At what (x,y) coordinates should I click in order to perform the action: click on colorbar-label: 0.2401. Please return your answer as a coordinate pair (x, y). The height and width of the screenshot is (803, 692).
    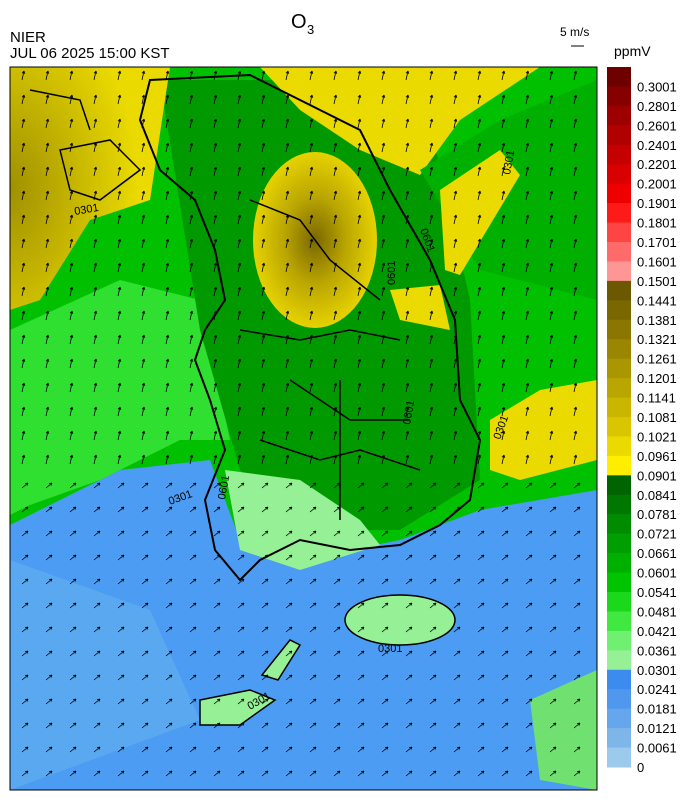
    Looking at the image, I should click on (657, 145).